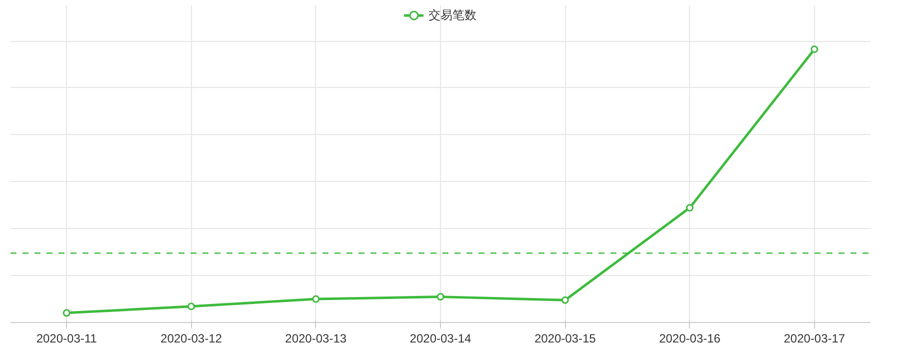 The image size is (900, 360). What do you see at coordinates (565, 339) in the screenshot?
I see `x-tick-label: 2020-03-15` at bounding box center [565, 339].